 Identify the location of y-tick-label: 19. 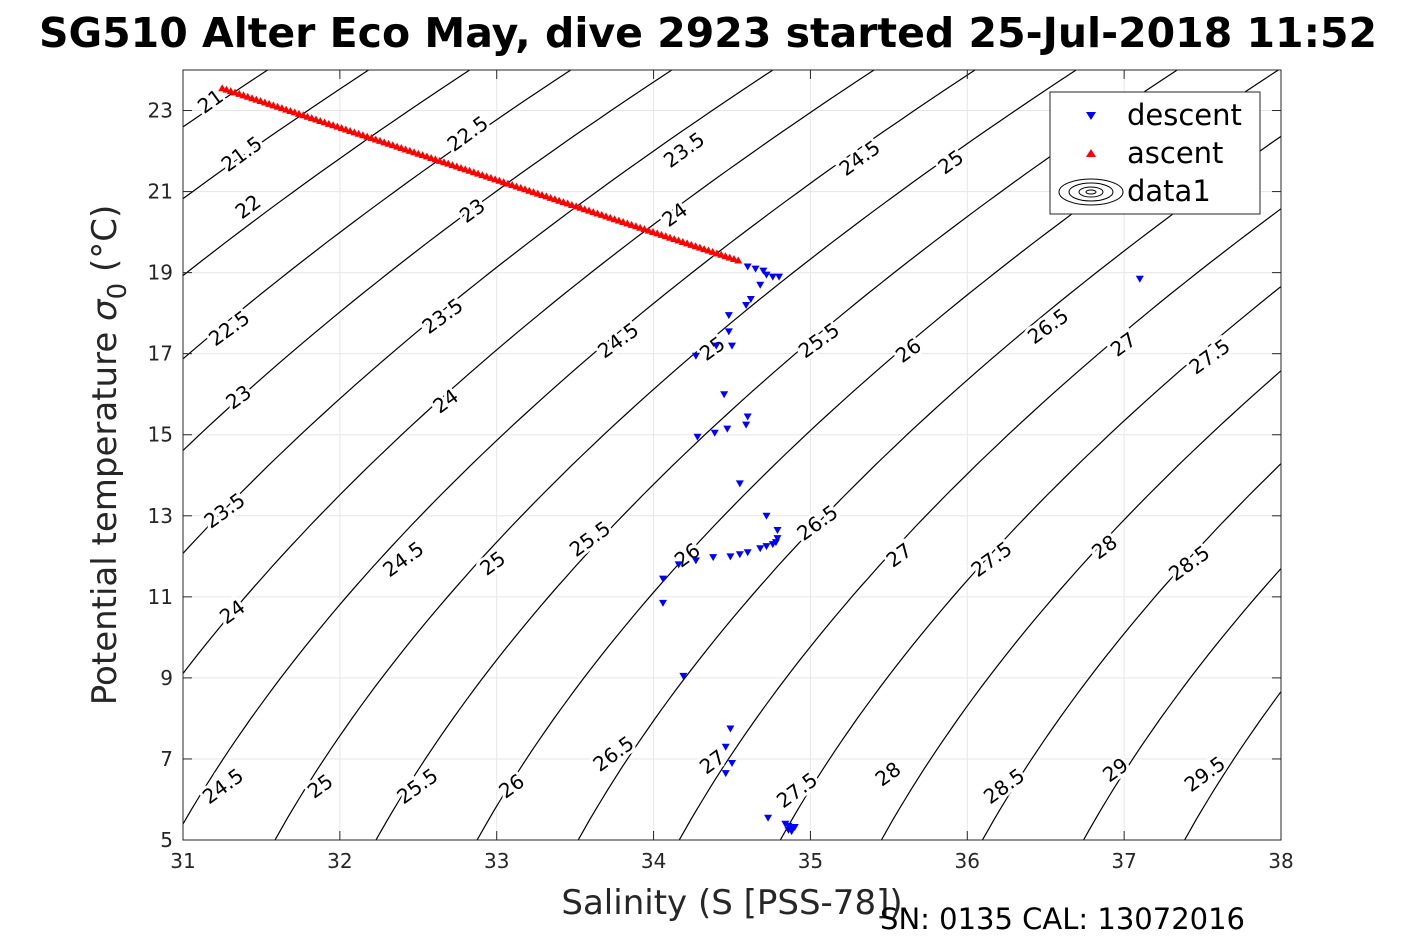
(160, 273).